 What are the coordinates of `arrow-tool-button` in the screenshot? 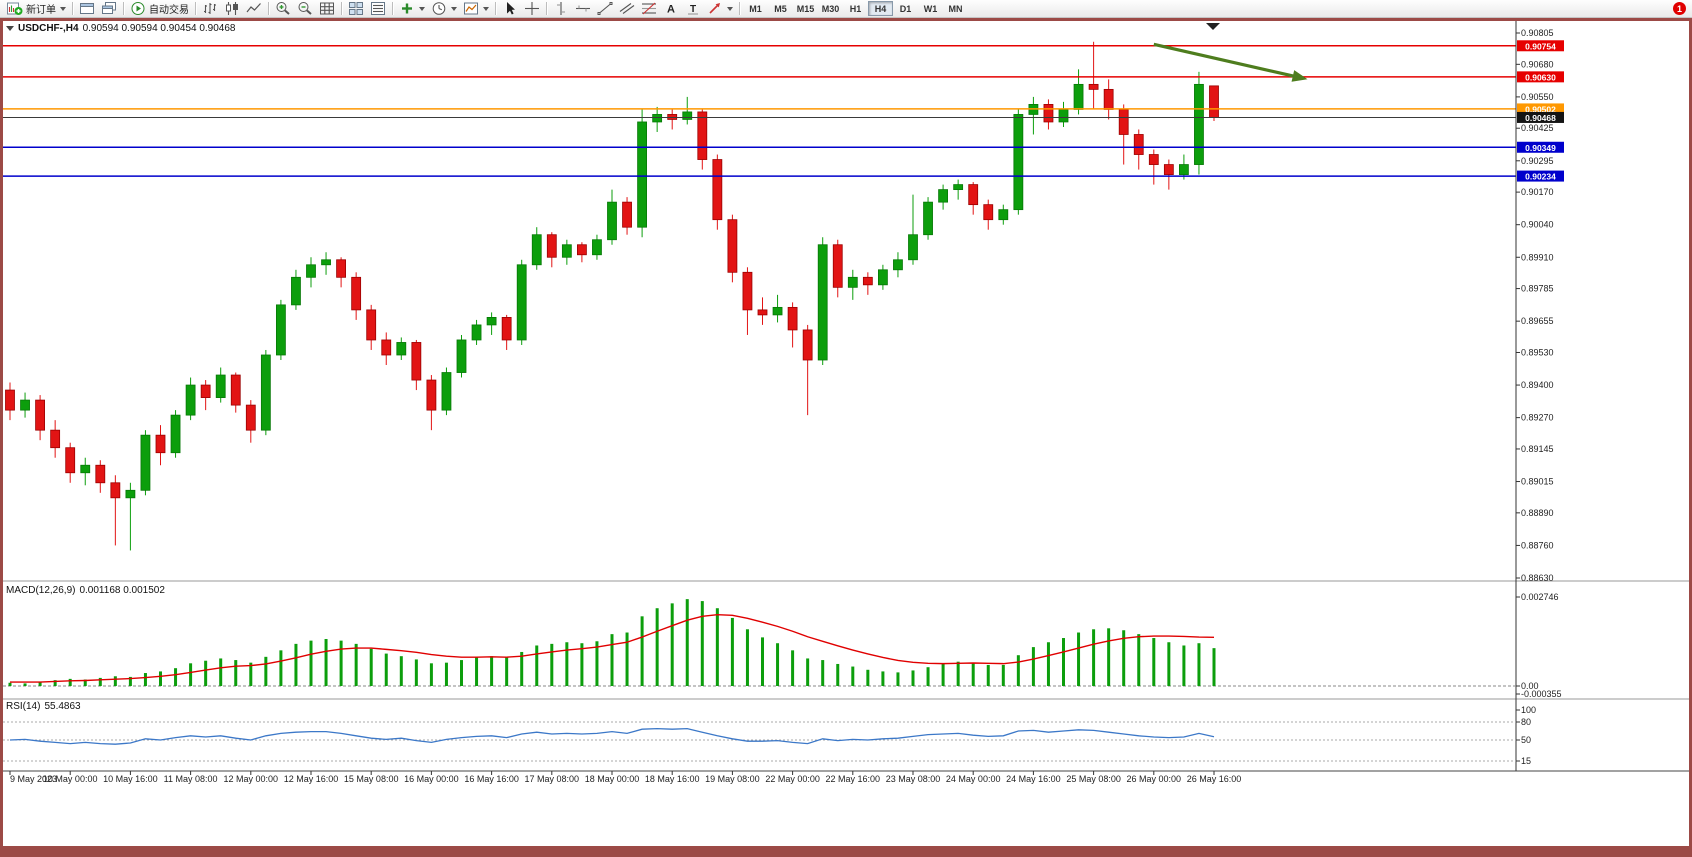 It's located at (720, 9).